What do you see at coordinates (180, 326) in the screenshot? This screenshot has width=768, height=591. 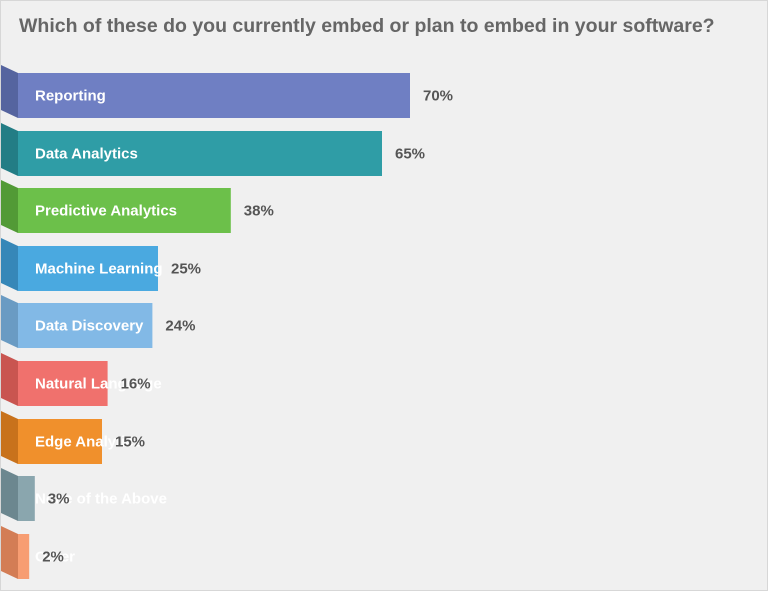 I see `bar-value-label: 24%` at bounding box center [180, 326].